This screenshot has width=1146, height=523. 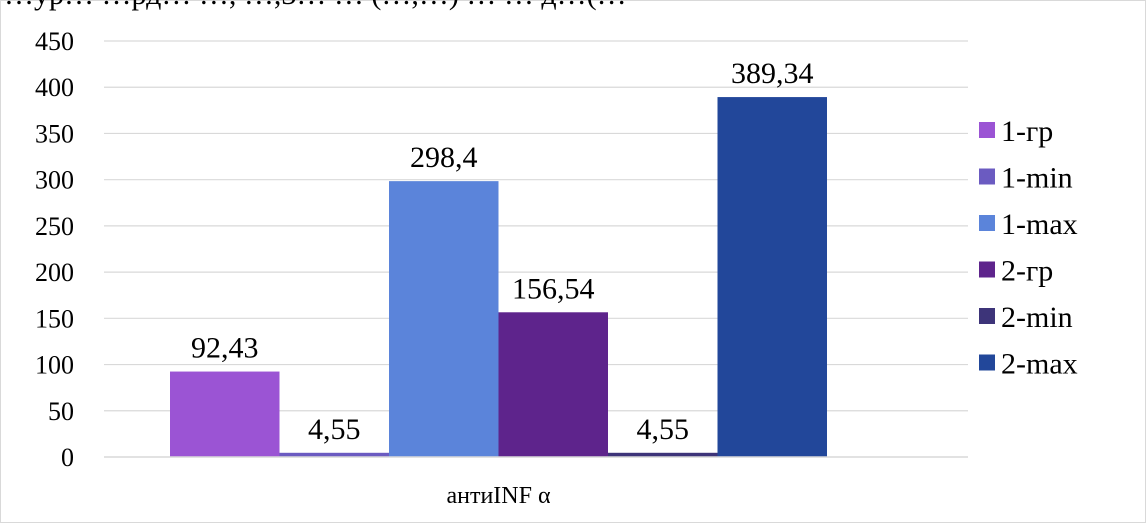 What do you see at coordinates (553, 384) in the screenshot?
I see `bar-2-гр` at bounding box center [553, 384].